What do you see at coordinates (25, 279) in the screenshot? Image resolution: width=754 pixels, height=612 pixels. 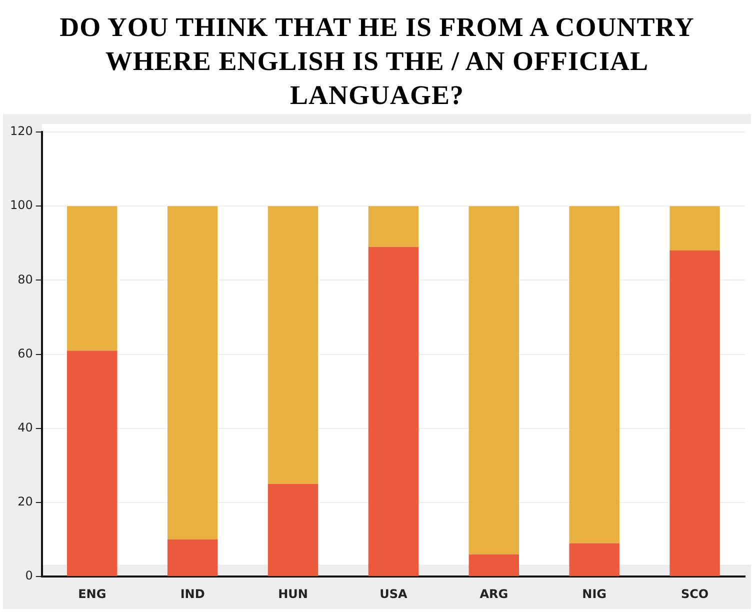 I see `y-tick-label: 80` at bounding box center [25, 279].